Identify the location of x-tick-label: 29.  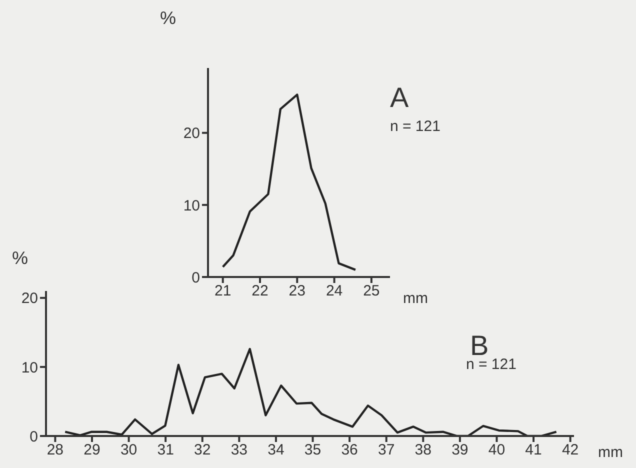
(92, 450).